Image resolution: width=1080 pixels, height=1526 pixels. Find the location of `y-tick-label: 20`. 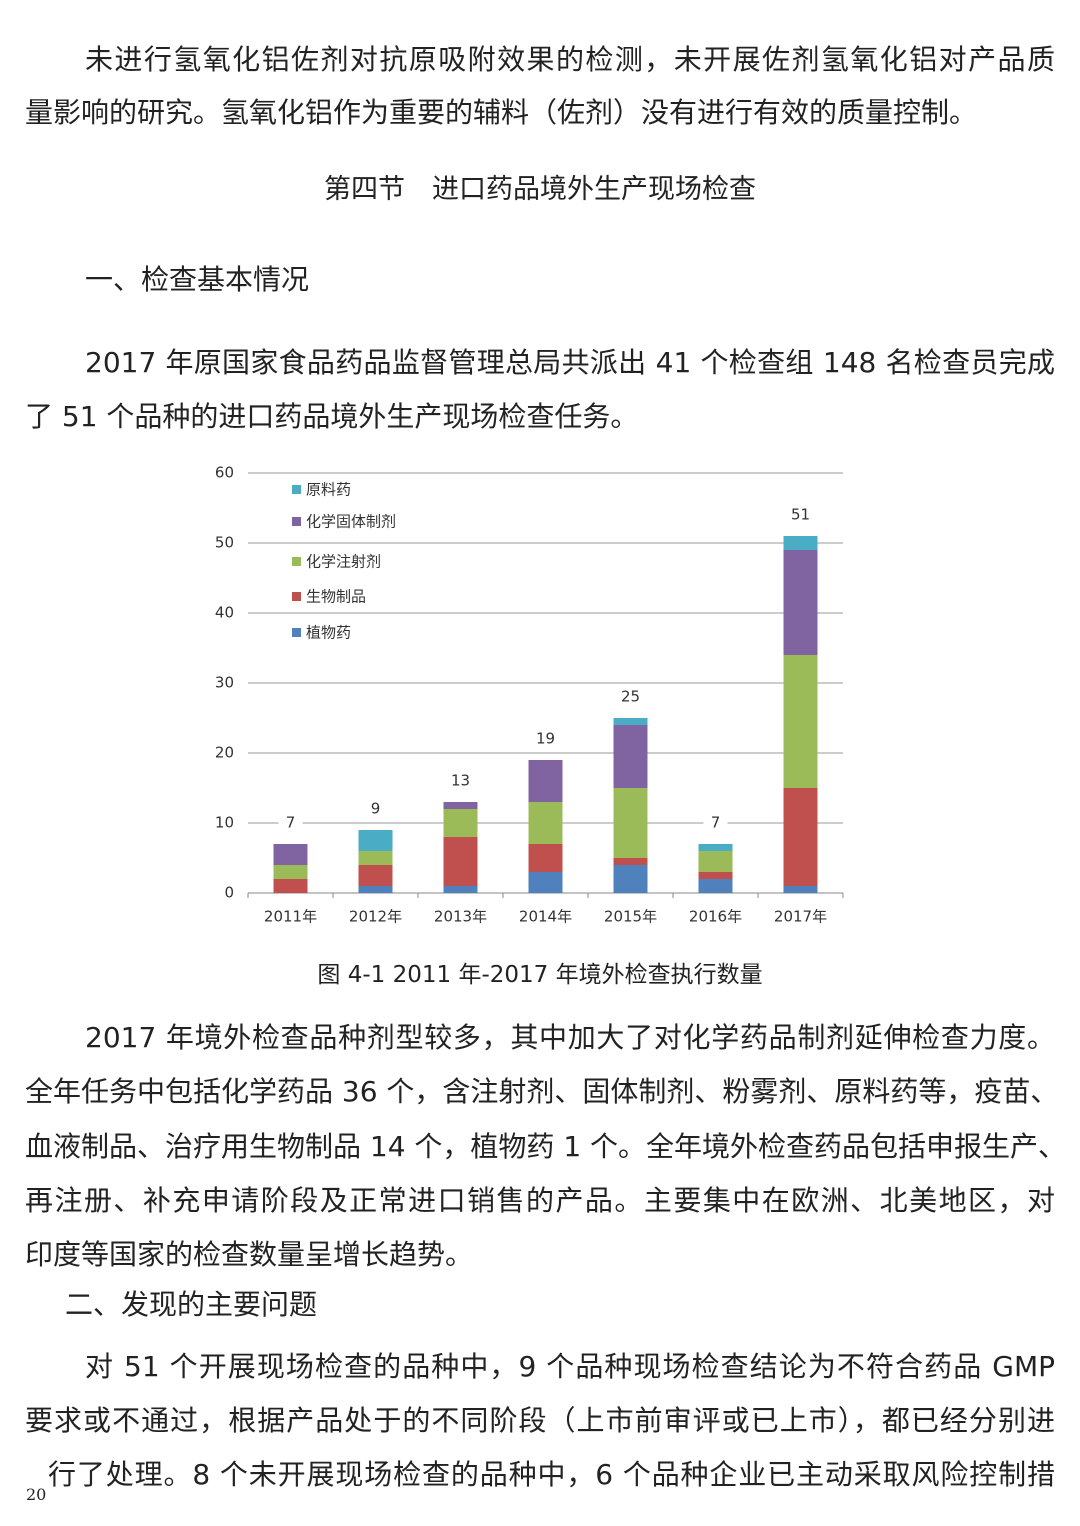

y-tick-label: 20 is located at coordinates (224, 753).